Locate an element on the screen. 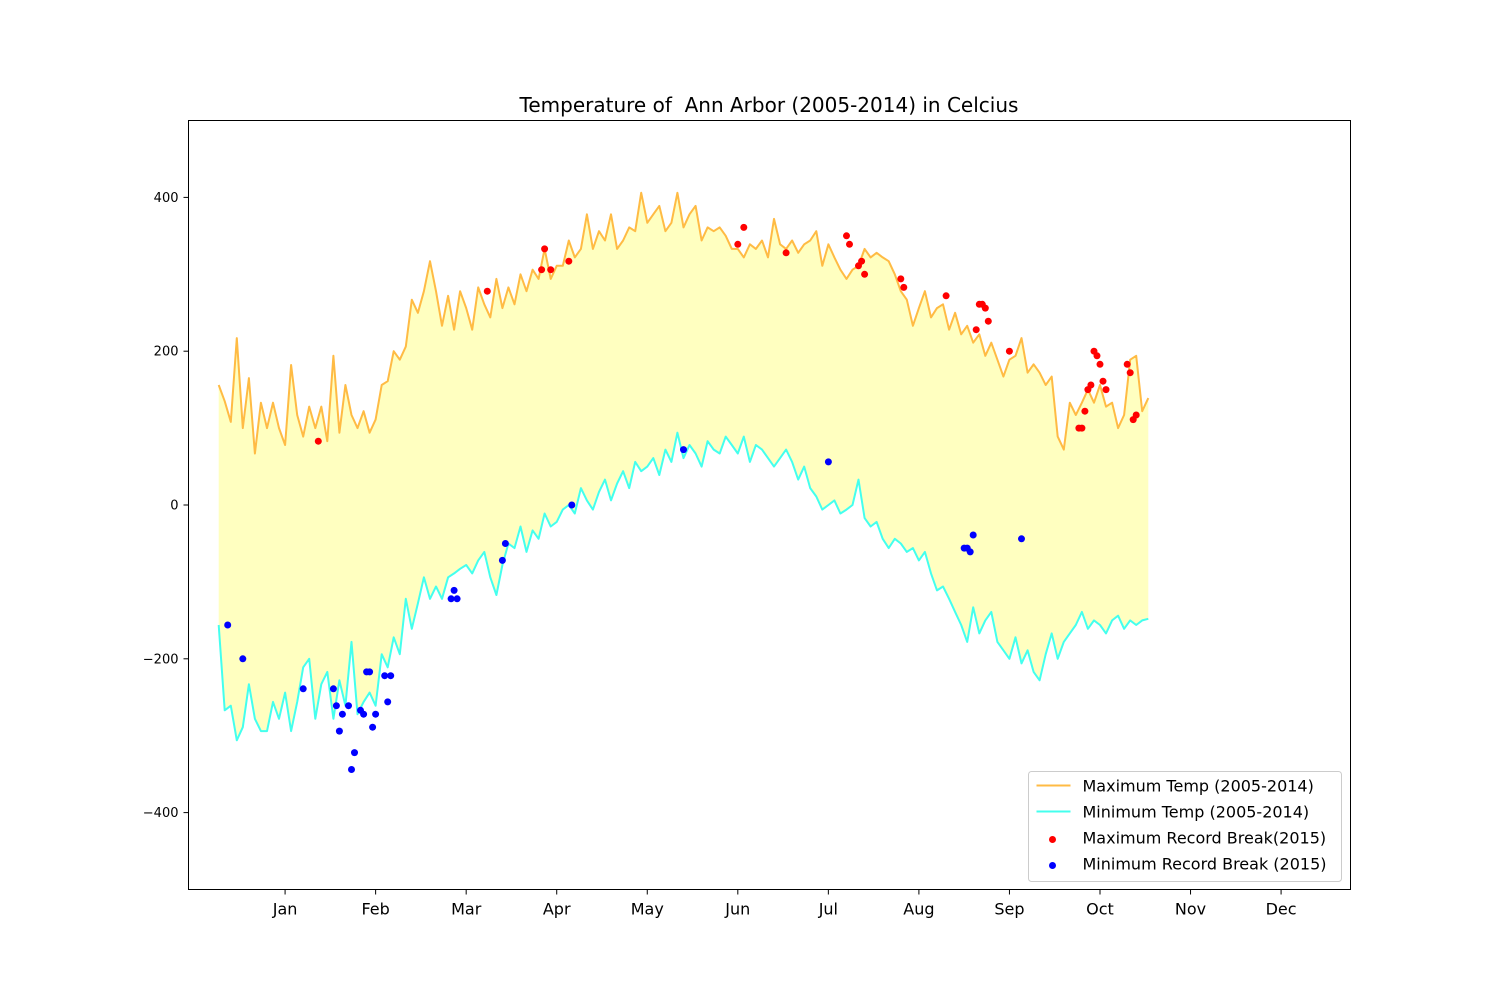 The height and width of the screenshot is (1000, 1500). x-tick-label: Nov is located at coordinates (1190, 909).